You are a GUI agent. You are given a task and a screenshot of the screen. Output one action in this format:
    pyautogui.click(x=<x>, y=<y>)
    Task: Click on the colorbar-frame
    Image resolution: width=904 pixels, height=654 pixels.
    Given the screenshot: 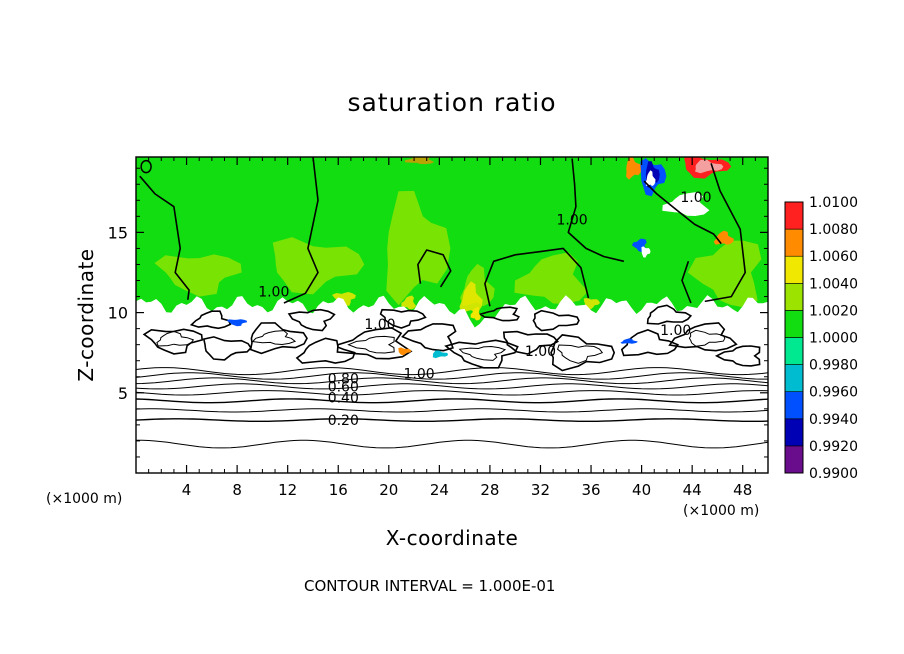 What is the action you would take?
    pyautogui.click(x=794, y=337)
    